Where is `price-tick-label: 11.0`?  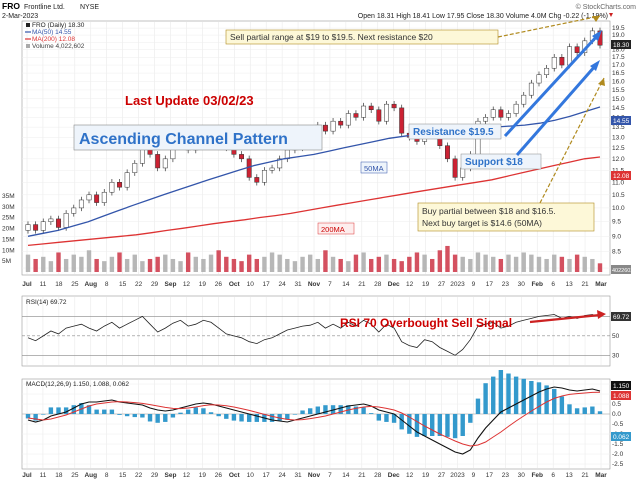
price-tick-label: 11.0 is located at coordinates (618, 182).